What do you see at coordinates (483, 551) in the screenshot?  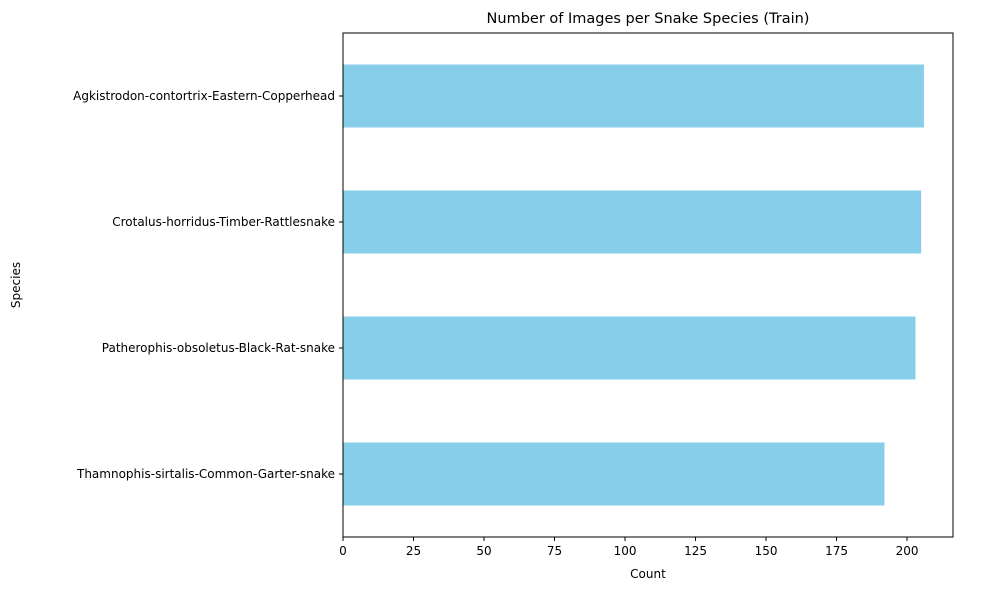 I see `x-tick-label: 50` at bounding box center [483, 551].